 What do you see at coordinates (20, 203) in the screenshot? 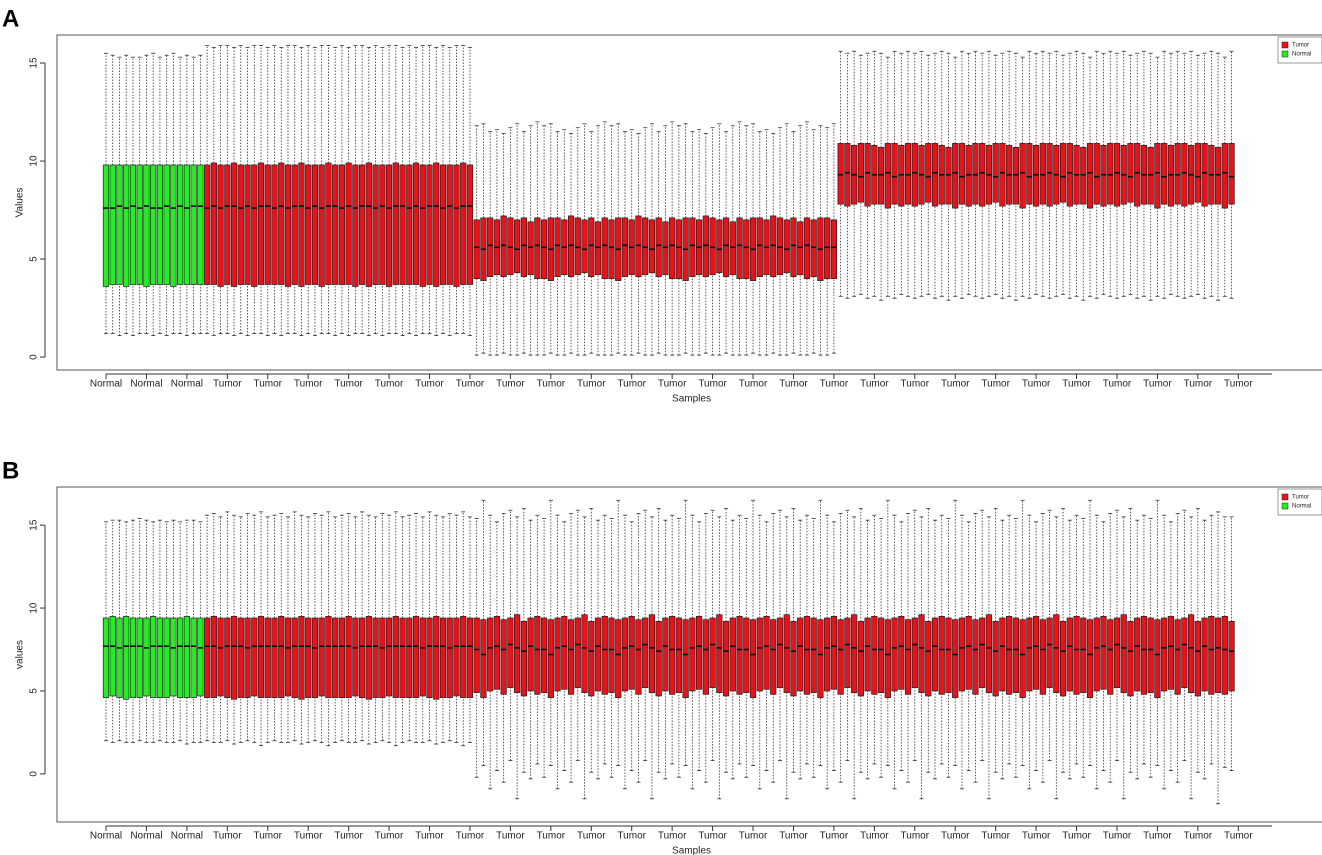
I see `y-axis-title: Values` at bounding box center [20, 203].